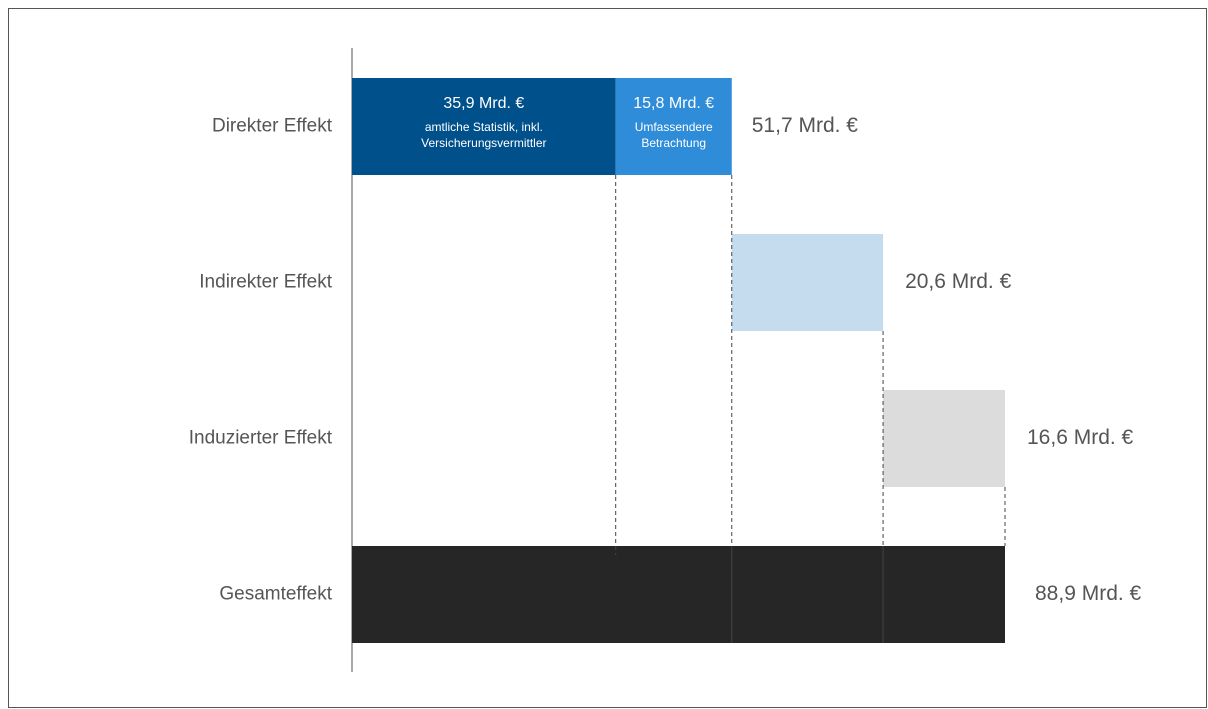 This screenshot has height=709, width=1208. Describe the element at coordinates (958, 281) in the screenshot. I see `value-label: 20,6 Mrd. €` at that location.